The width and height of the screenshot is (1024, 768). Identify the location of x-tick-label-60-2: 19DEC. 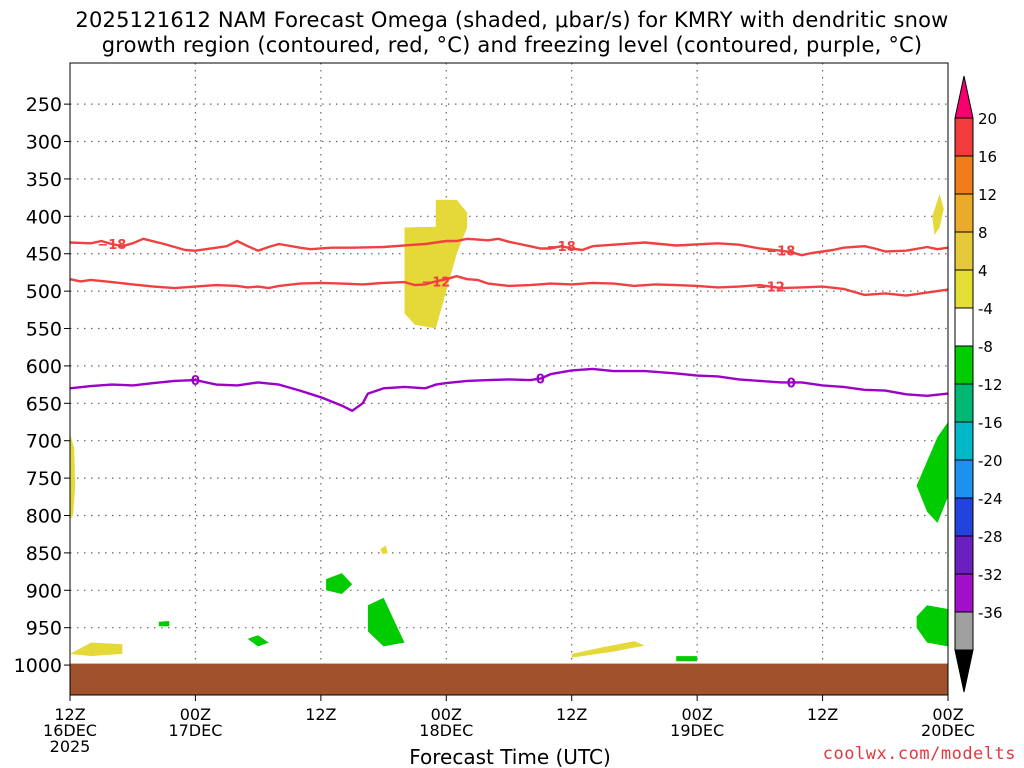
(697, 730).